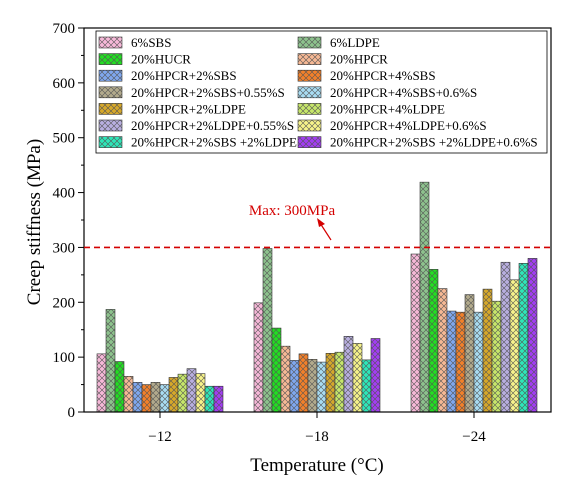 This screenshot has height=492, width=570. I want to click on legend-label: 6%LDPE, so click(355, 42).